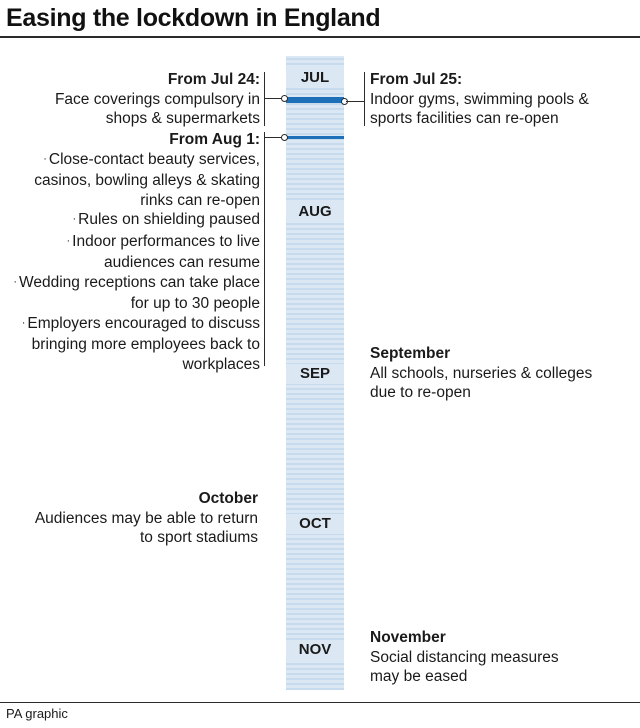  What do you see at coordinates (315, 650) in the screenshot?
I see `month-label-nov: NOV` at bounding box center [315, 650].